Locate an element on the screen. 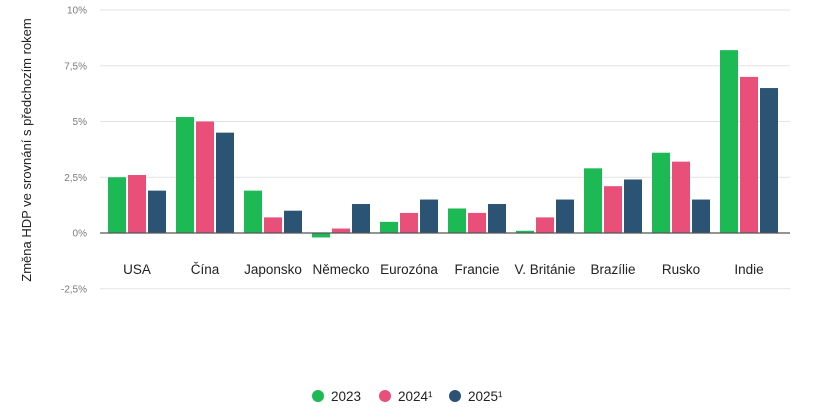 This screenshot has height=409, width=820. legend-item-2025: 2025¹ is located at coordinates (476, 396).